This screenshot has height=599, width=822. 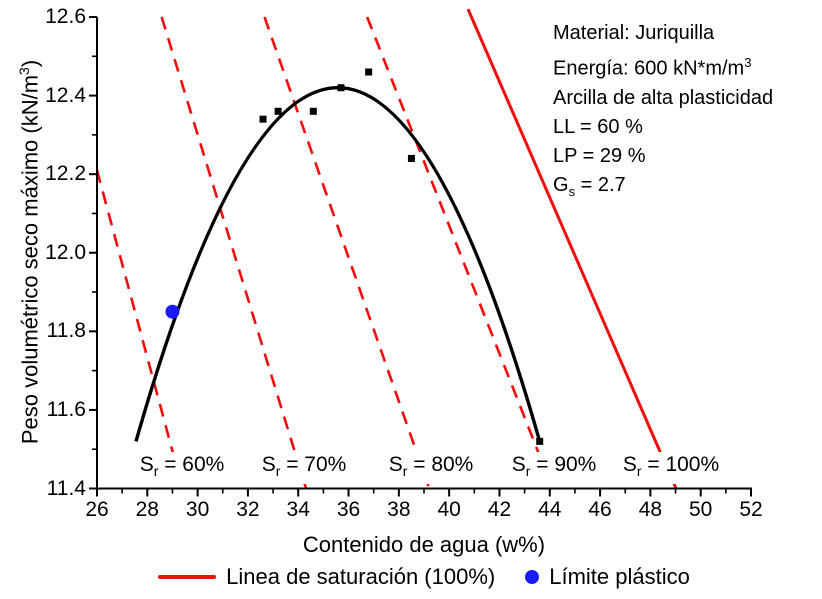 What do you see at coordinates (634, 33) in the screenshot?
I see `annotation-material: Material: Juriquilla` at bounding box center [634, 33].